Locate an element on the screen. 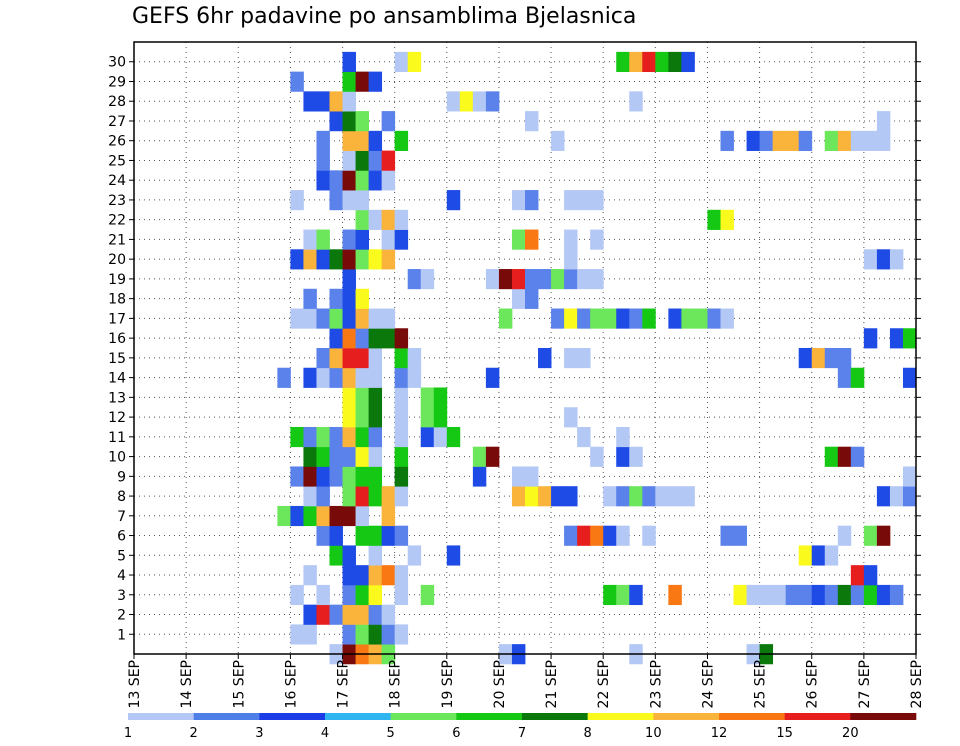 The width and height of the screenshot is (960, 746). y-tick-label: 17 is located at coordinates (117, 319).